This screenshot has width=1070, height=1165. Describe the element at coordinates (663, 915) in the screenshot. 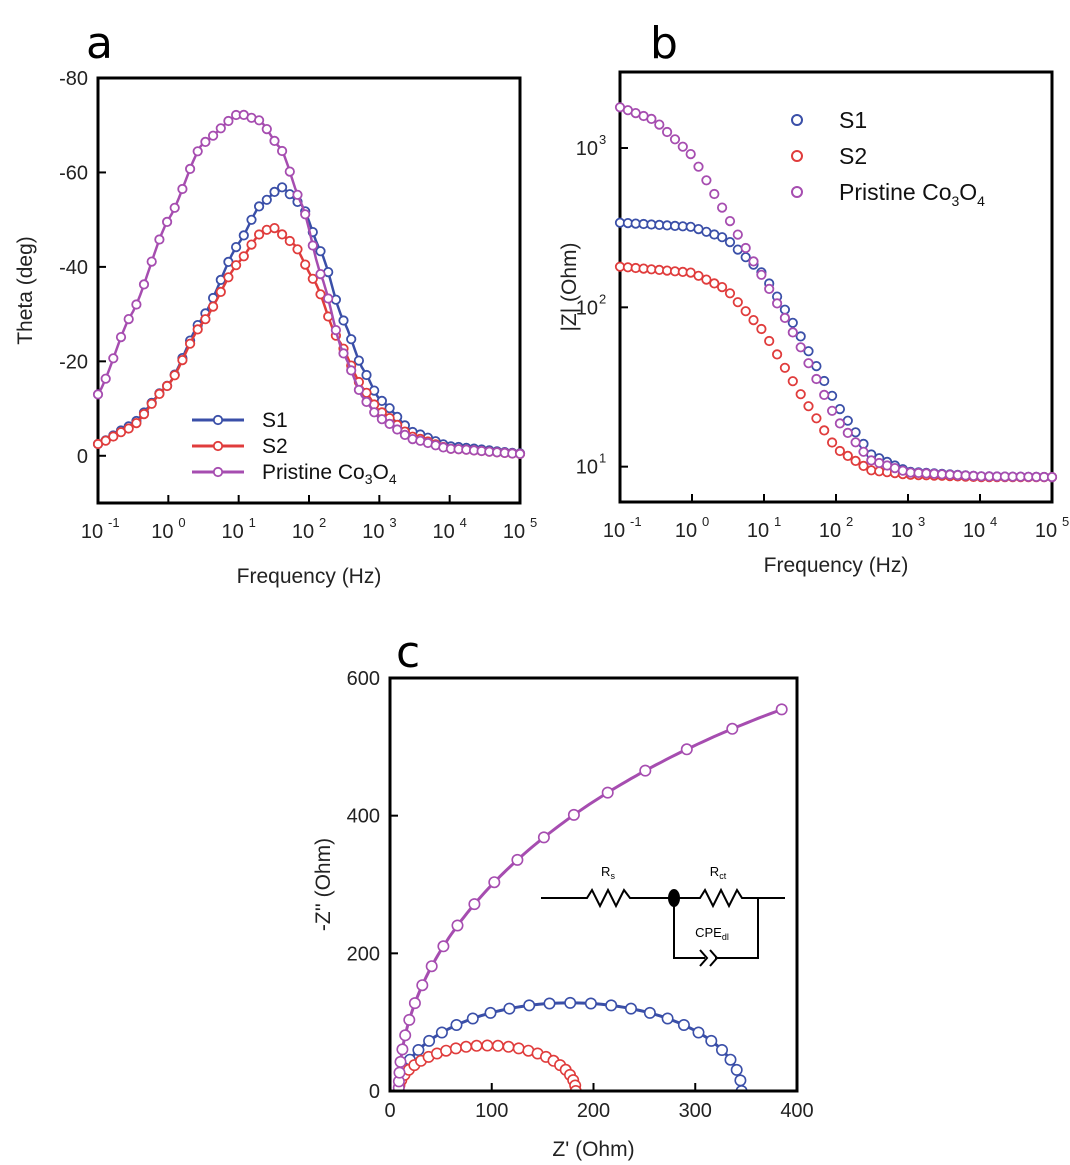

I see `equivalent-circuit-inset: Rs Rct CPEdl` at that location.